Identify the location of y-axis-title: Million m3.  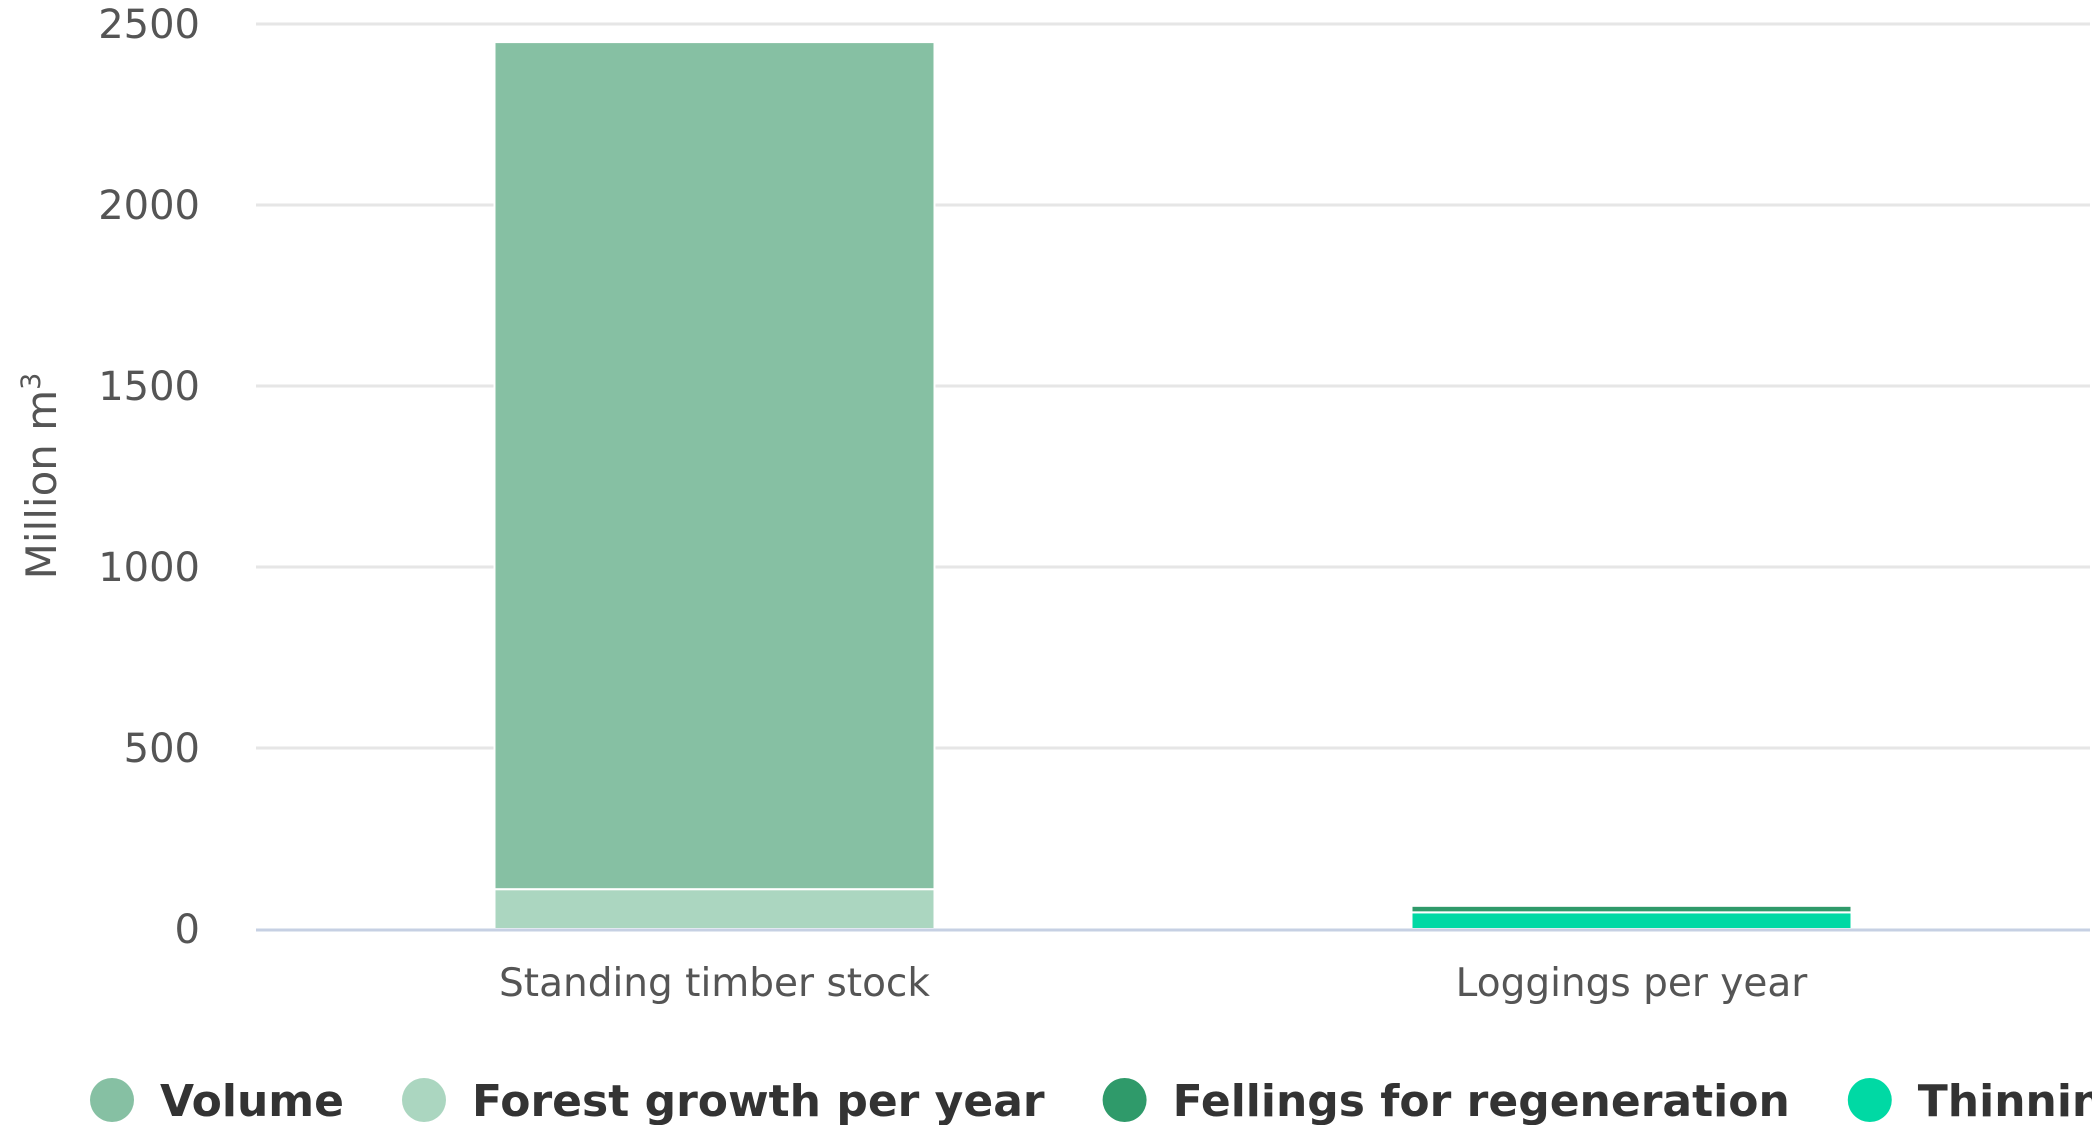
(41, 476).